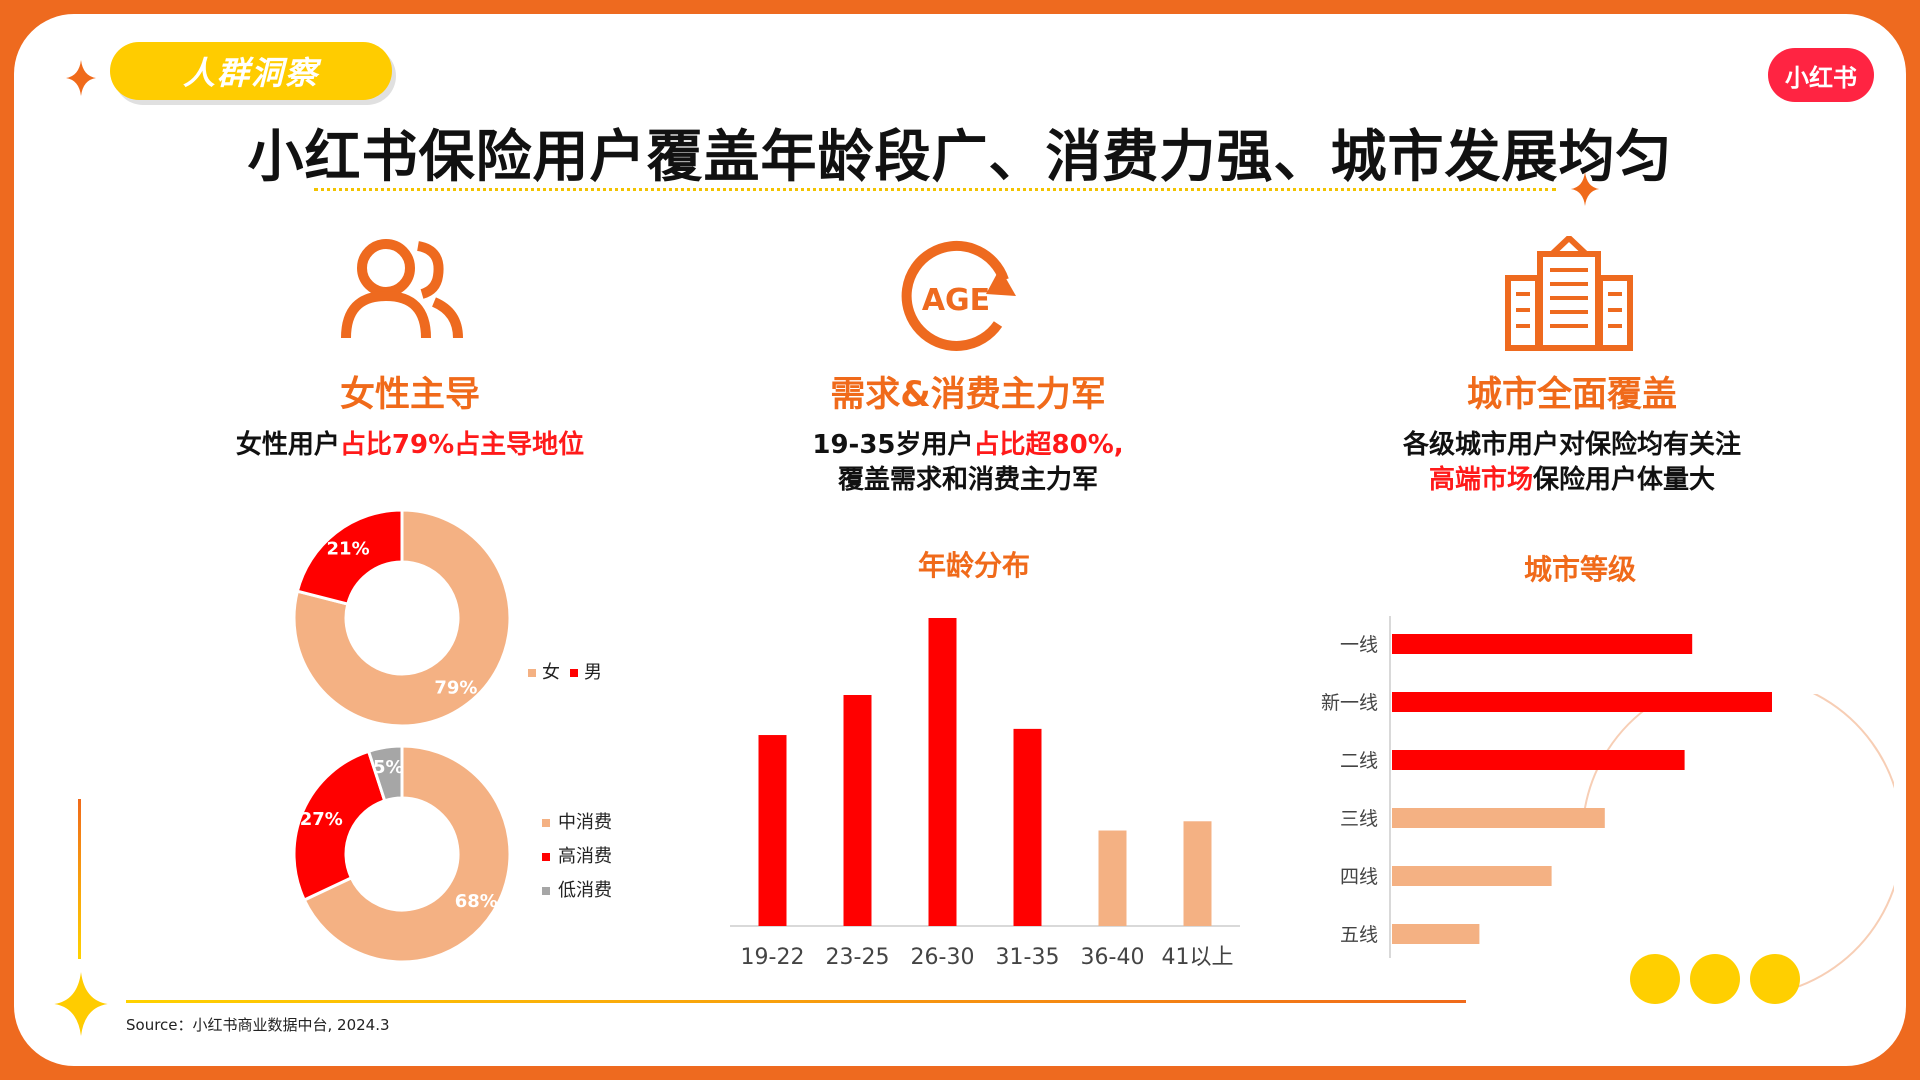  I want to click on gender-legend-label-1: 男, so click(593, 672).